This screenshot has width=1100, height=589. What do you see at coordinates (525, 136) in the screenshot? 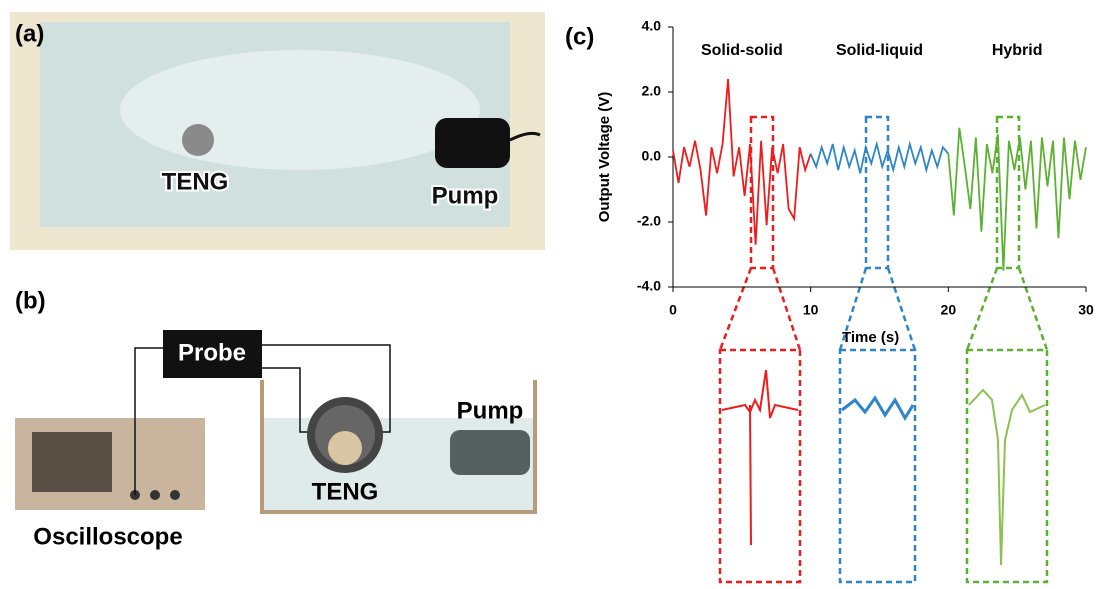
I see `cable` at bounding box center [525, 136].